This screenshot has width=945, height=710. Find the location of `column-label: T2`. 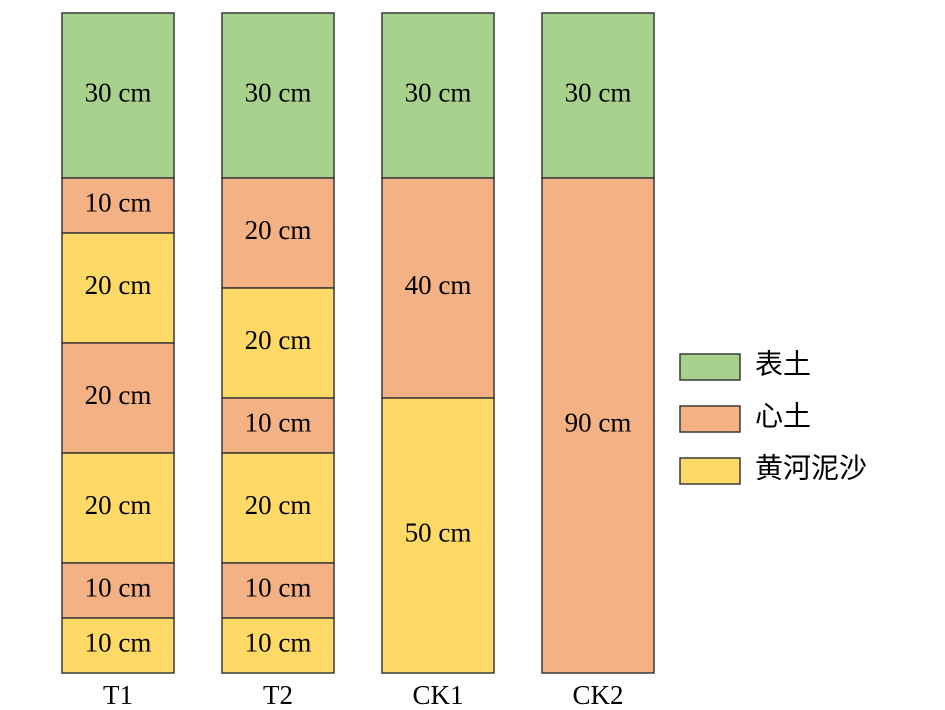

column-label: T2 is located at coordinates (278, 695).